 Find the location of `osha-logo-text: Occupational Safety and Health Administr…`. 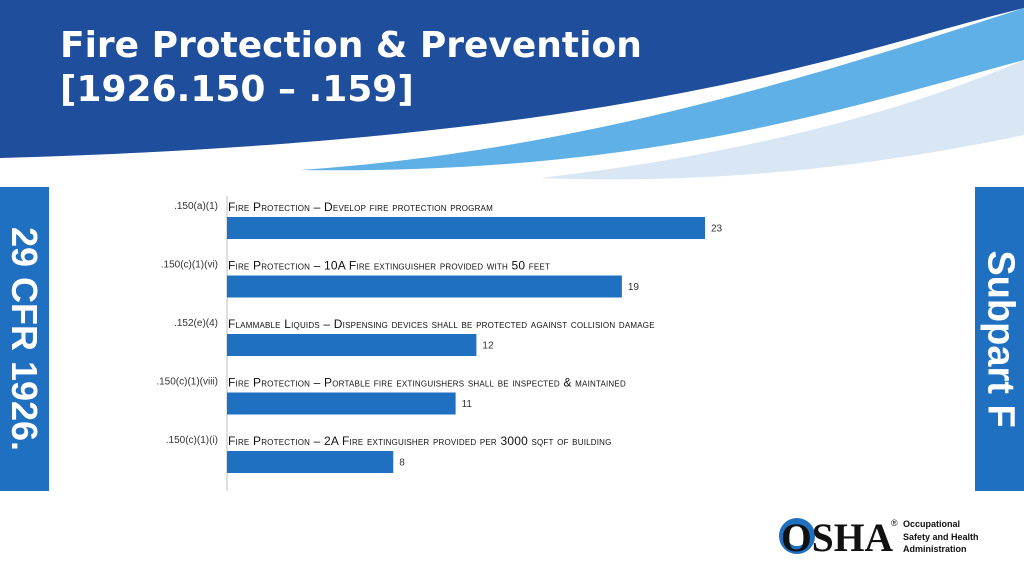

osha-logo-text: Occupational Safety and Health Administr… is located at coordinates (941, 537).